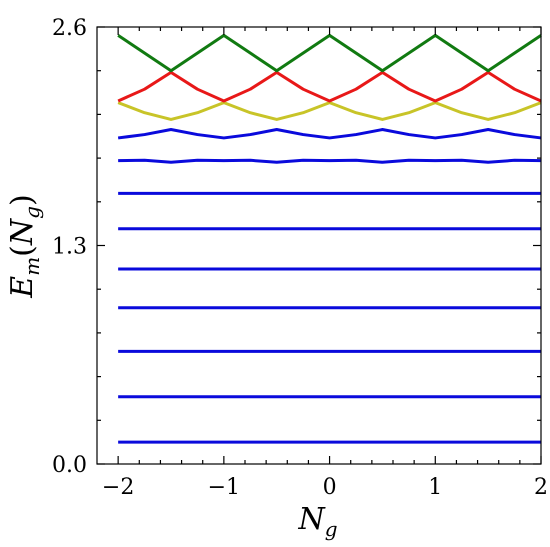 The width and height of the screenshot is (550, 547). Describe the element at coordinates (69, 247) in the screenshot. I see `y-tick-label: 1.3` at that location.